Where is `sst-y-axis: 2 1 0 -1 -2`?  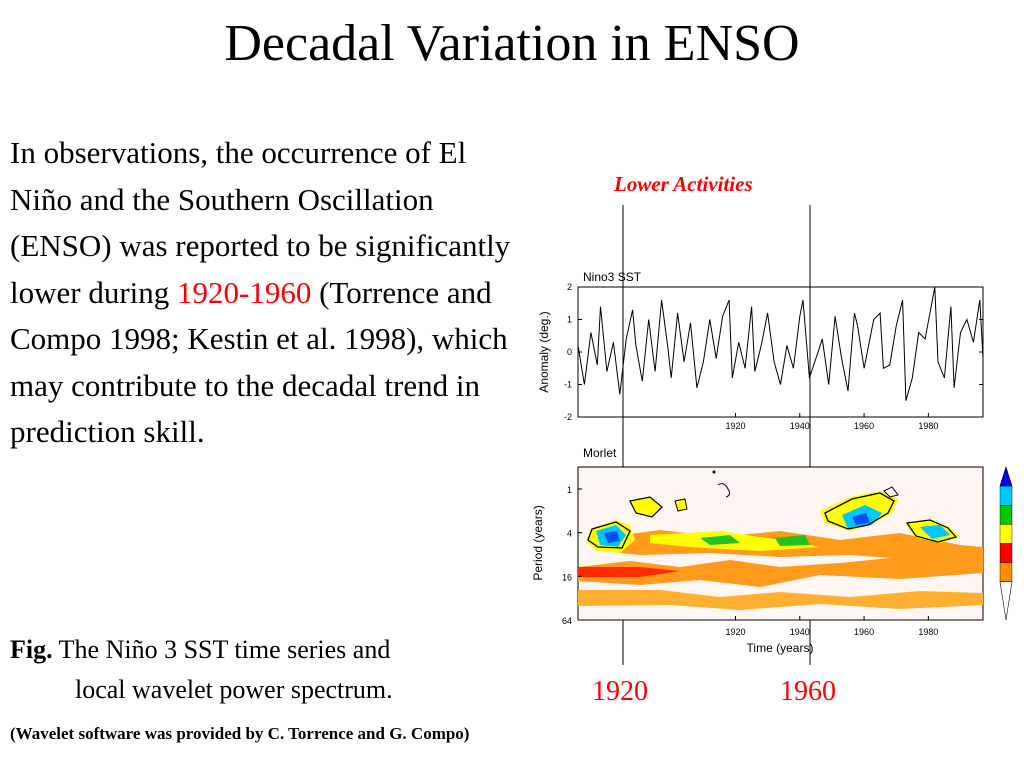 sst-y-axis: 2 1 0 -1 -2 is located at coordinates (773, 352).